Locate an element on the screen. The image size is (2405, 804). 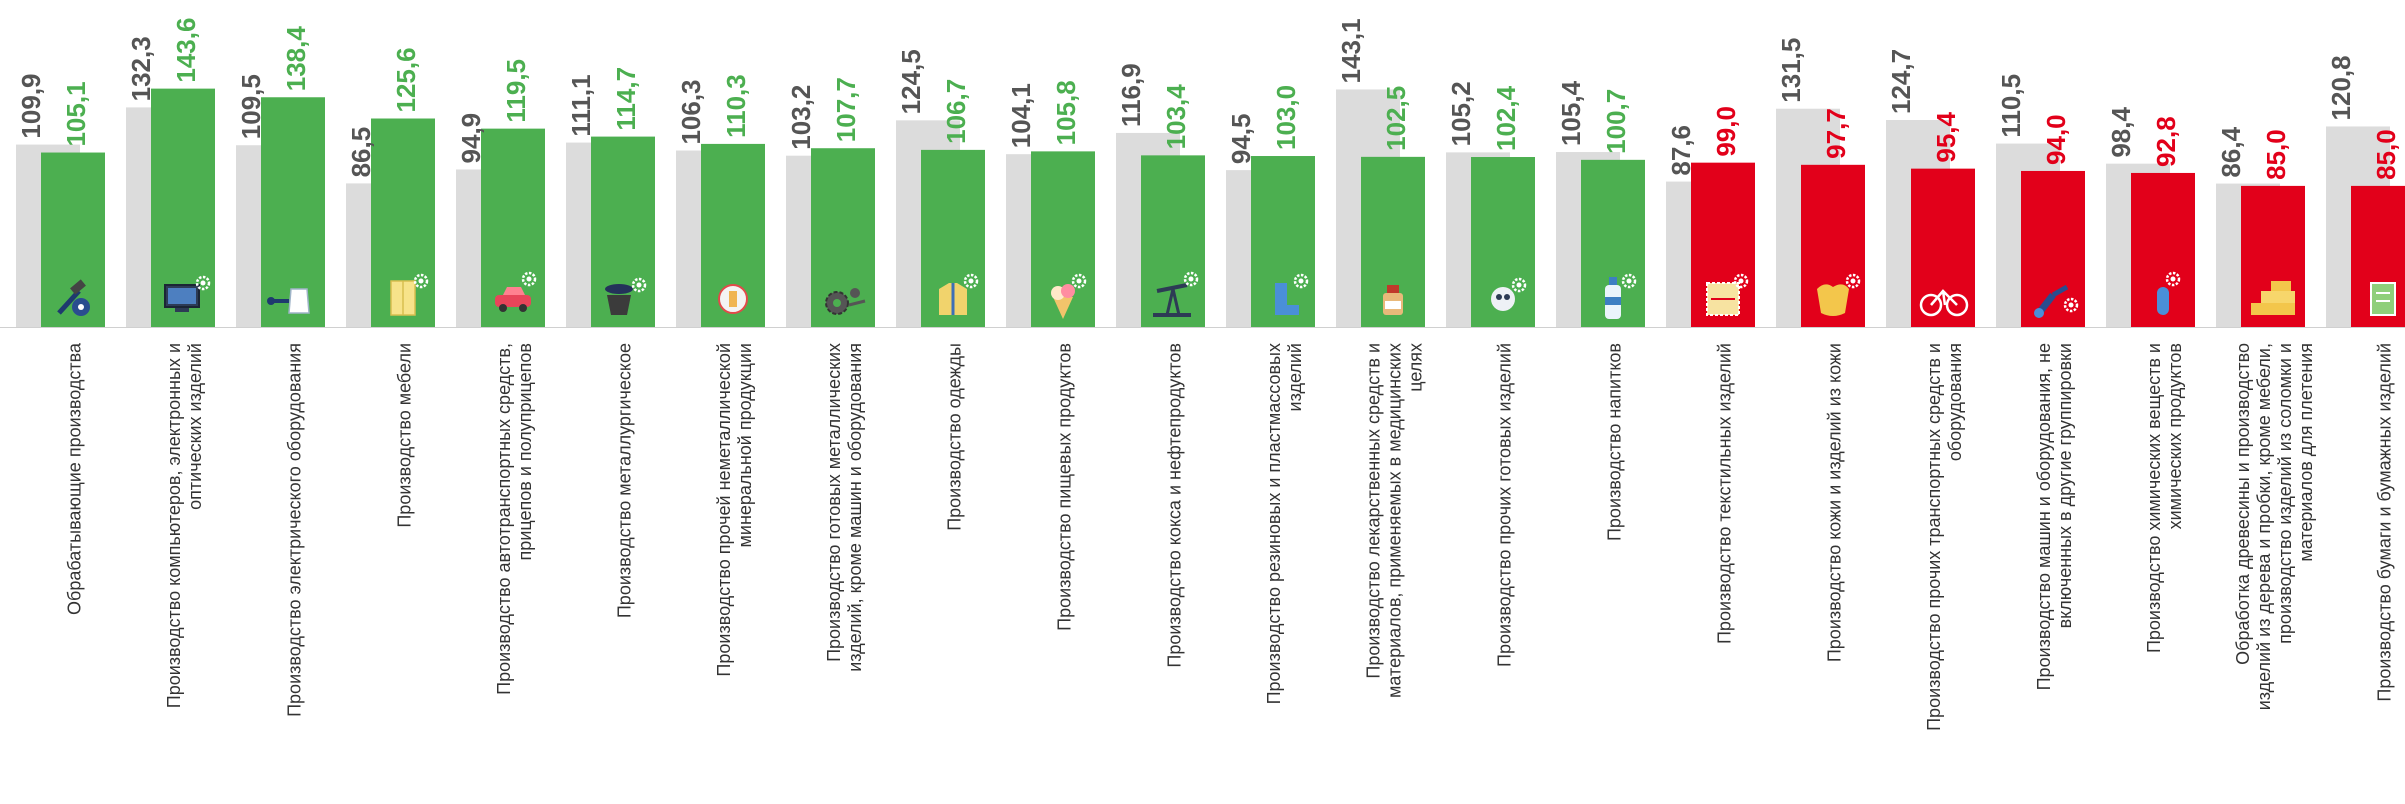
current-value-label: 110,3 is located at coordinates (736, 106).